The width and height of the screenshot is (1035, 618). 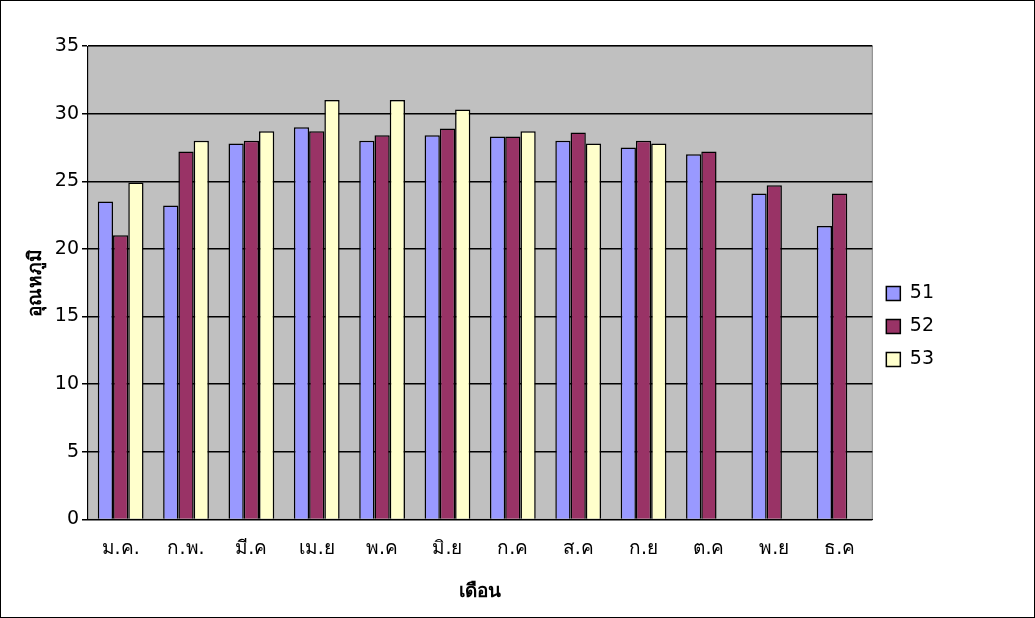 What do you see at coordinates (922, 357) in the screenshot?
I see `legend-label: 53` at bounding box center [922, 357].